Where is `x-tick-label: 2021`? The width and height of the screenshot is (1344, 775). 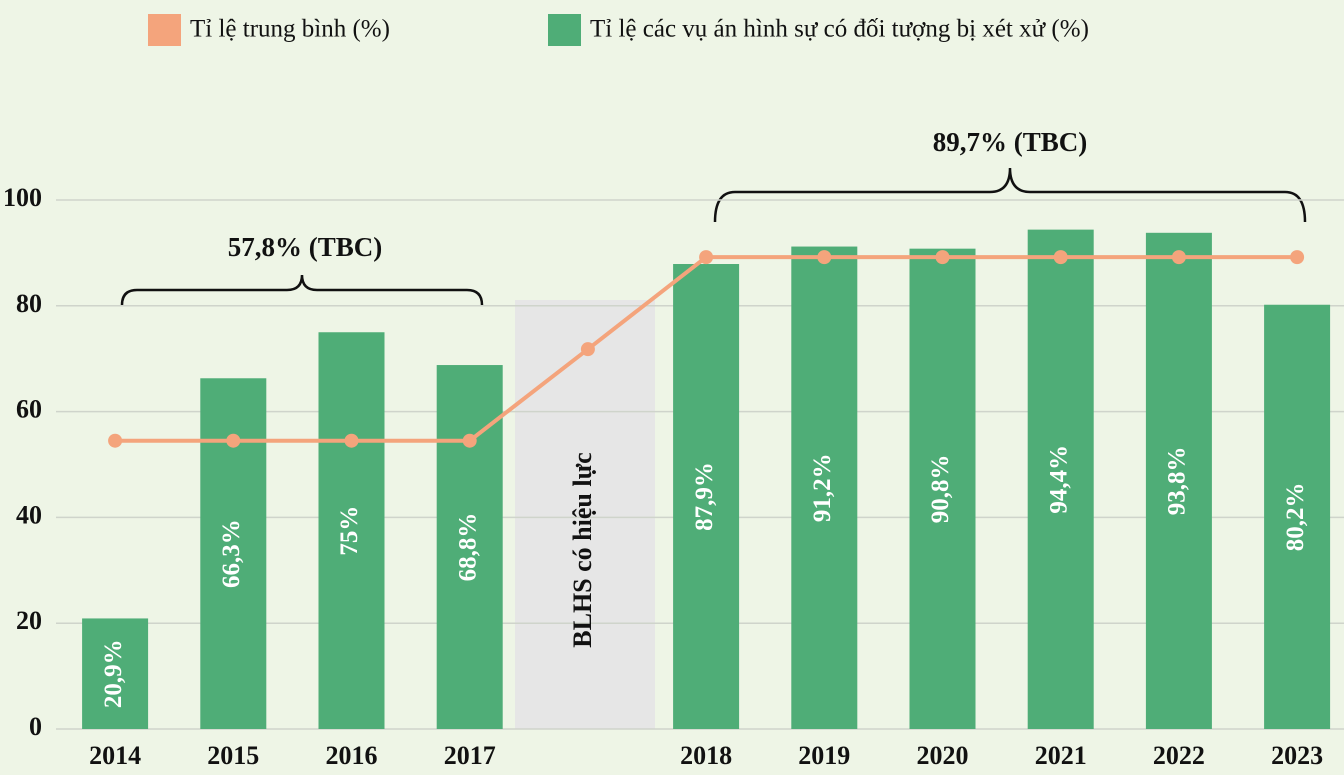
x-tick-label: 2021 is located at coordinates (1061, 755).